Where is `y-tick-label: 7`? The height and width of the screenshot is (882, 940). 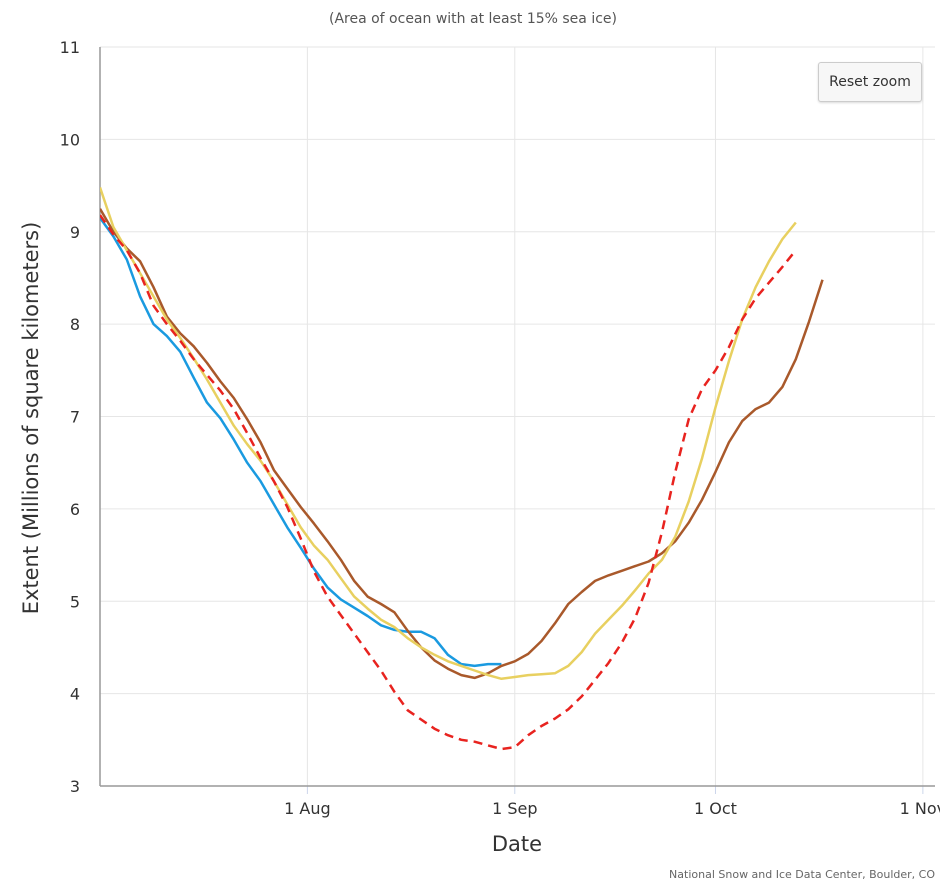 y-tick-label: 7 is located at coordinates (75, 417).